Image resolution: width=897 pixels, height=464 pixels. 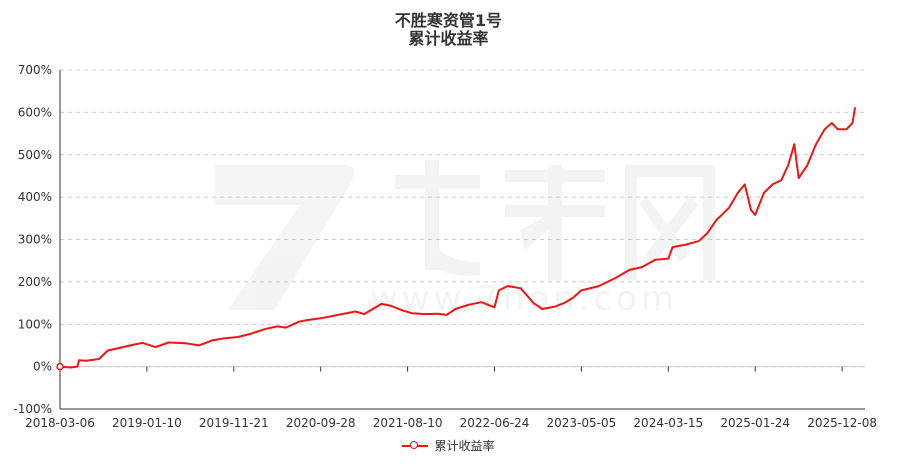 I want to click on y-tick-label: 0%, so click(x=42, y=367).